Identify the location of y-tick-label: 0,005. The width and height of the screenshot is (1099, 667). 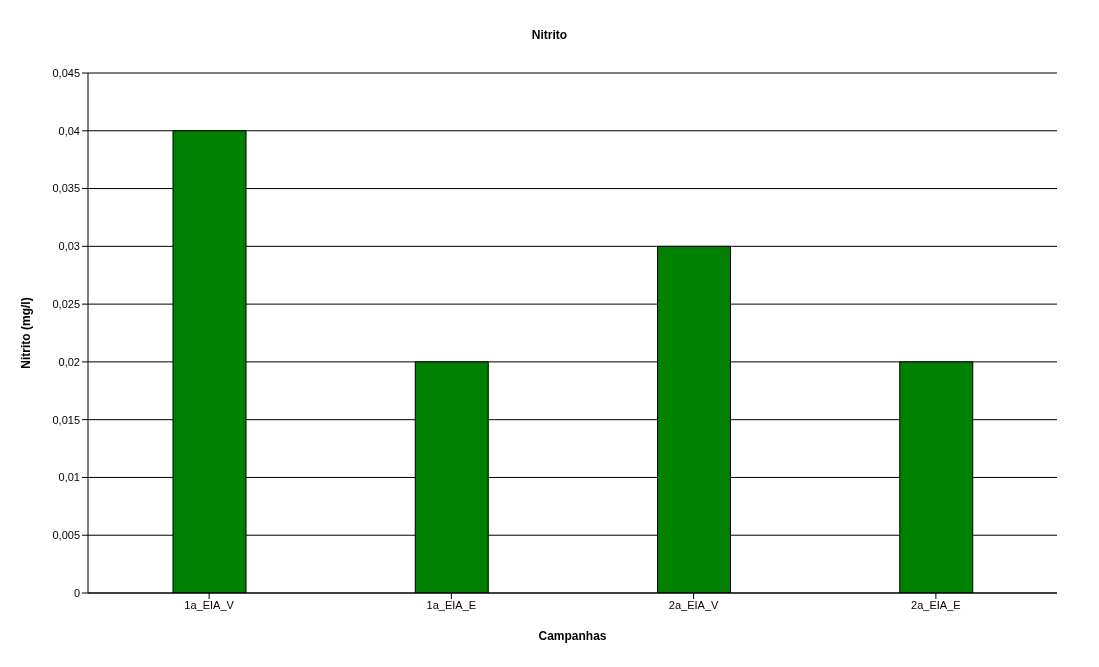
(66, 535).